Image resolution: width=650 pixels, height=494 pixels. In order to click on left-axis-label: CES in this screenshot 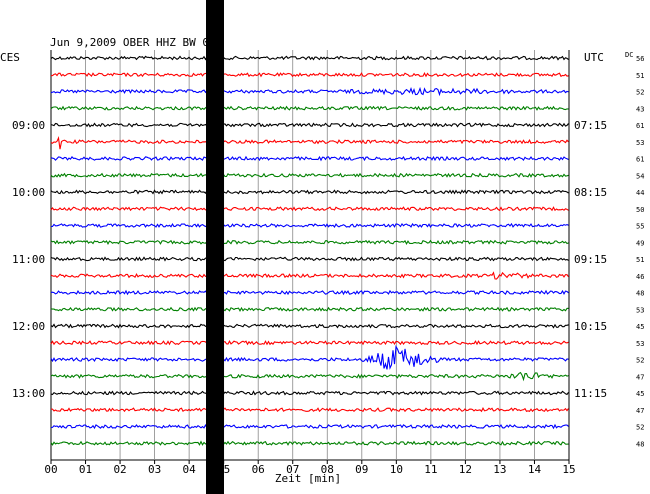, I will do `click(10, 57)`.